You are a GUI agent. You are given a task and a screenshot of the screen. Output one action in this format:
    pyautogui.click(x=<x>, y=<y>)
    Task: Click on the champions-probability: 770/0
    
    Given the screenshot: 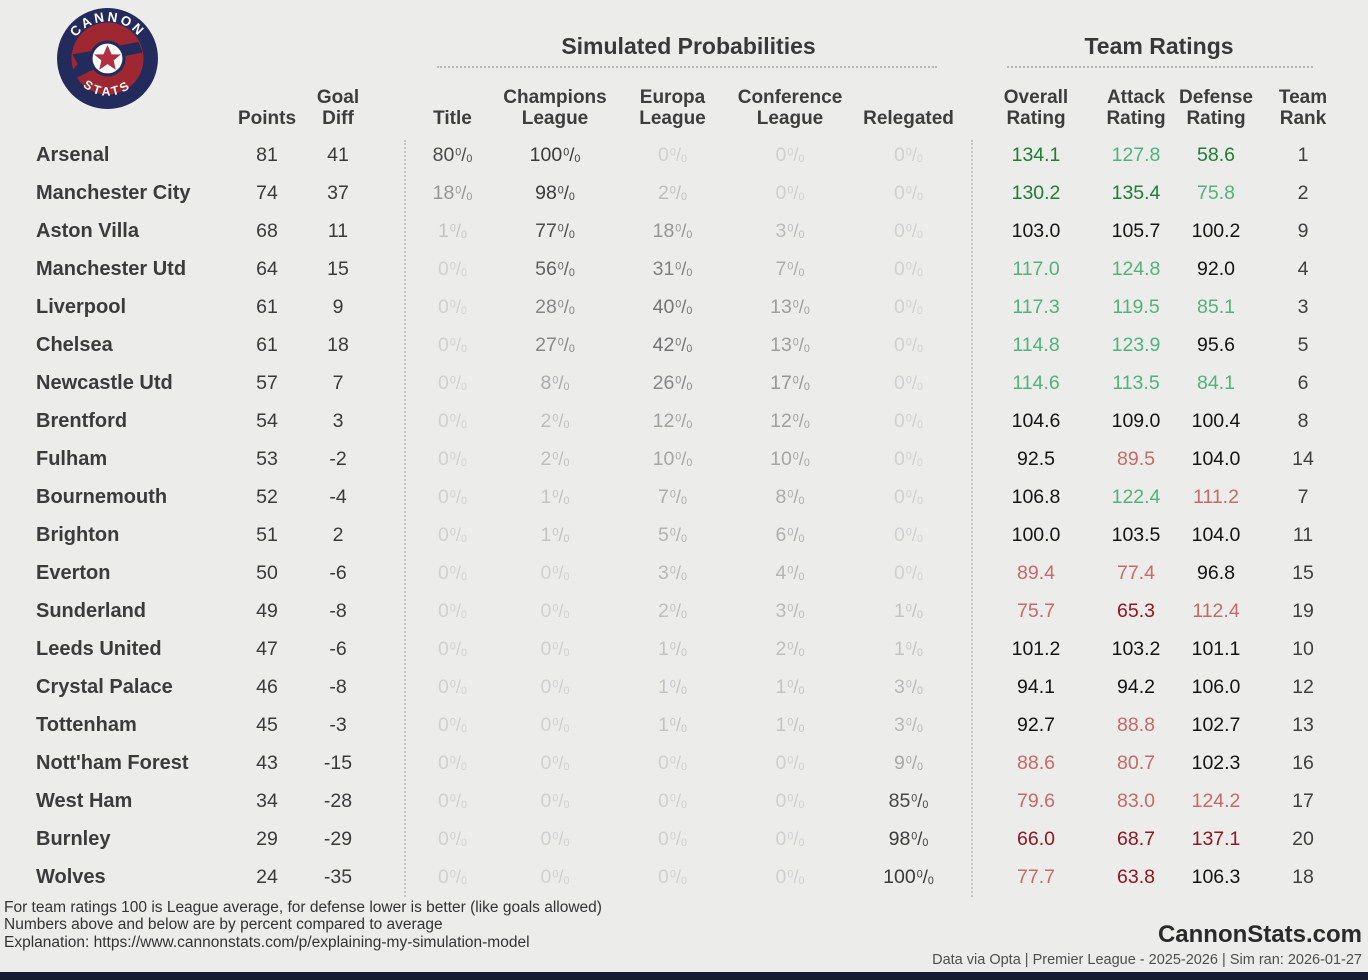 What is the action you would take?
    pyautogui.click(x=555, y=230)
    